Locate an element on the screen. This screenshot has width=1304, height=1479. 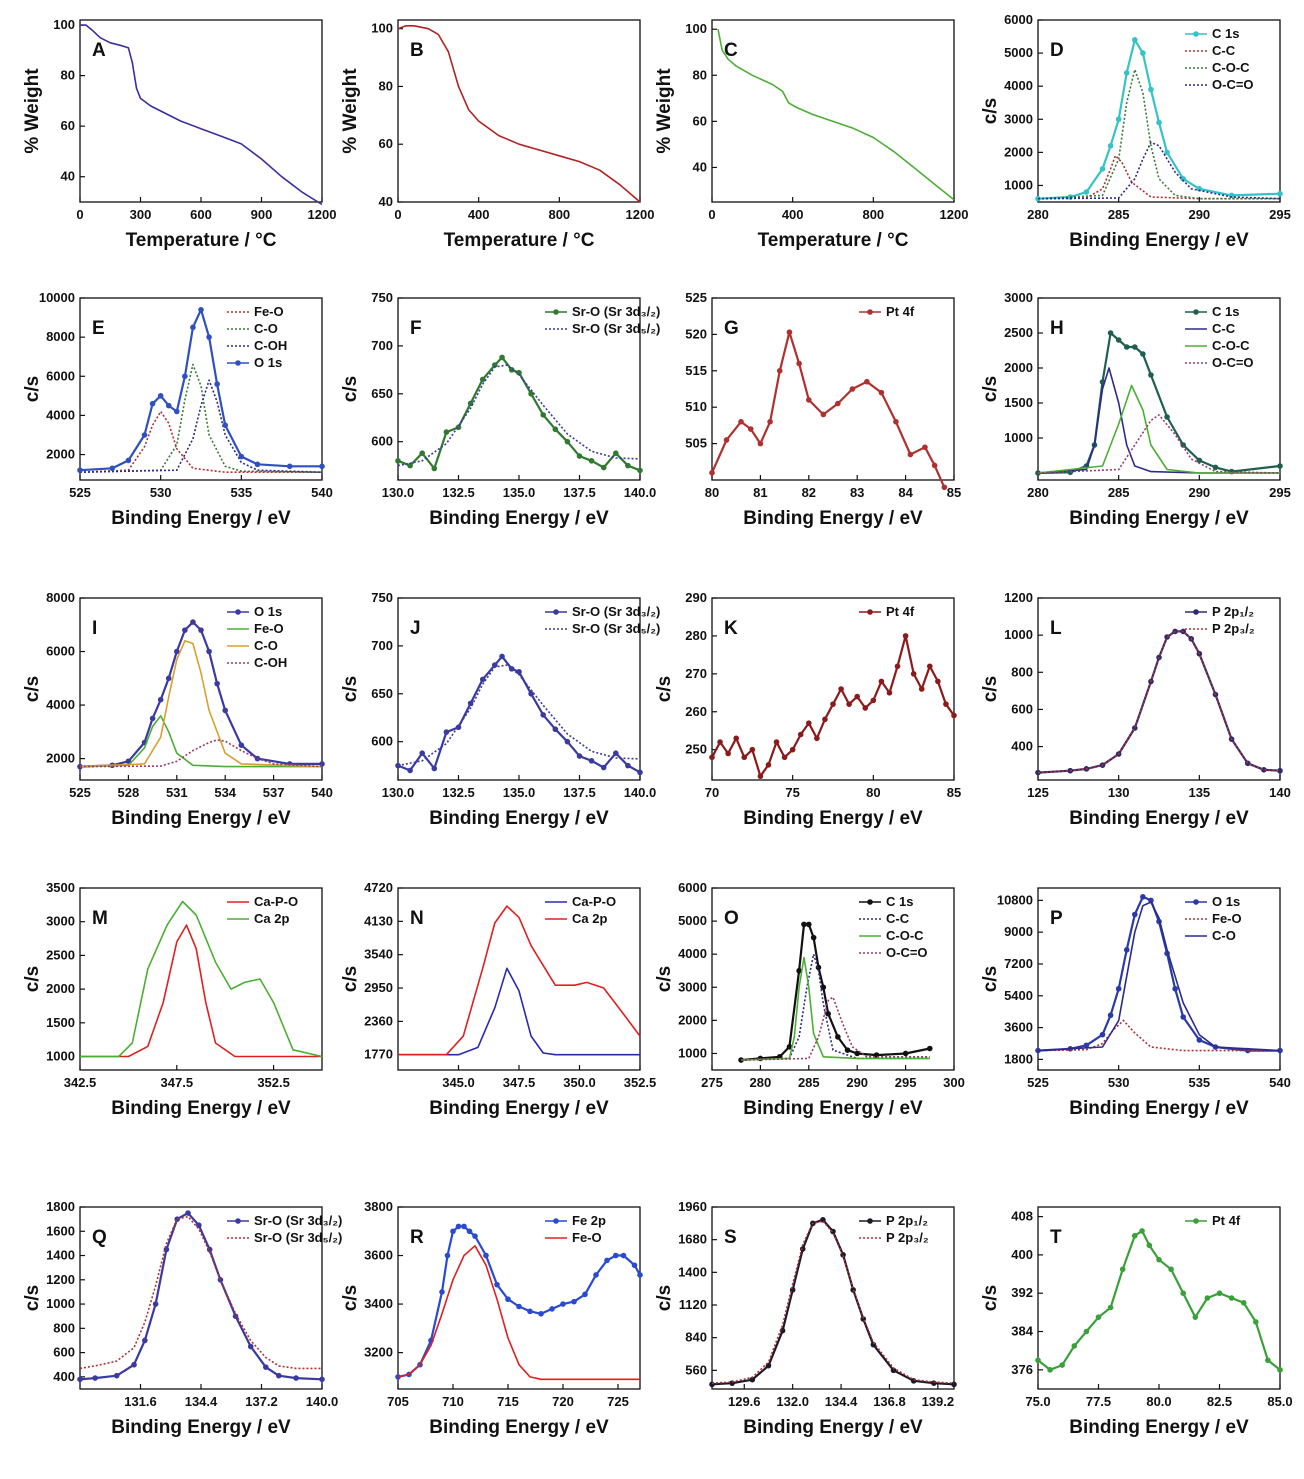
panel-label-j: J is located at coordinates (415, 628).